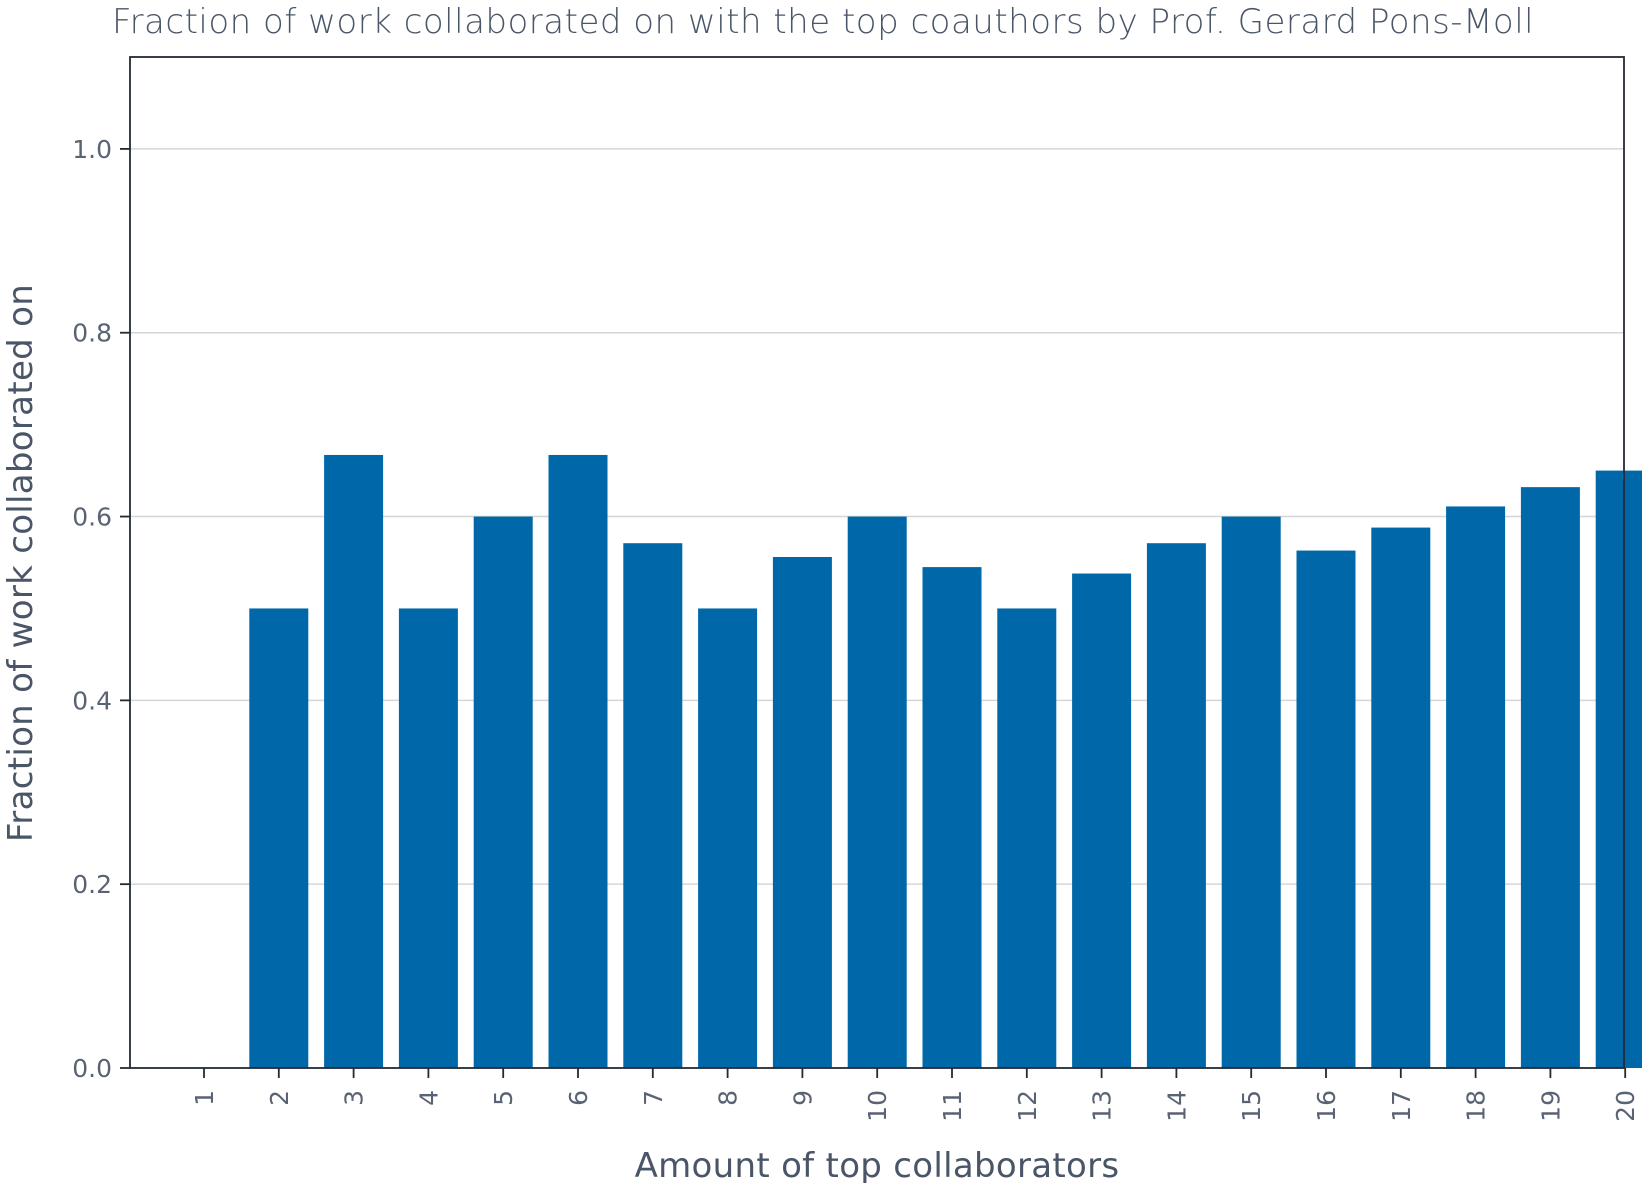 This screenshot has width=1642, height=1183. What do you see at coordinates (1625, 1106) in the screenshot?
I see `x-tick-label: 20` at bounding box center [1625, 1106].